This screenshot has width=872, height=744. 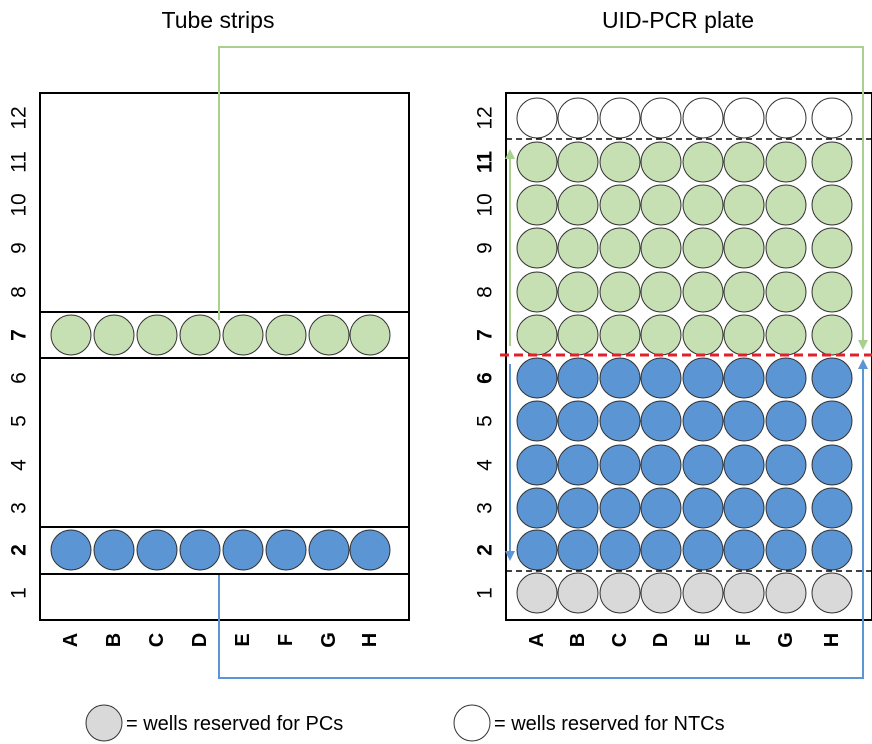 What do you see at coordinates (661, 292) in the screenshot?
I see `plate-well-d8` at bounding box center [661, 292].